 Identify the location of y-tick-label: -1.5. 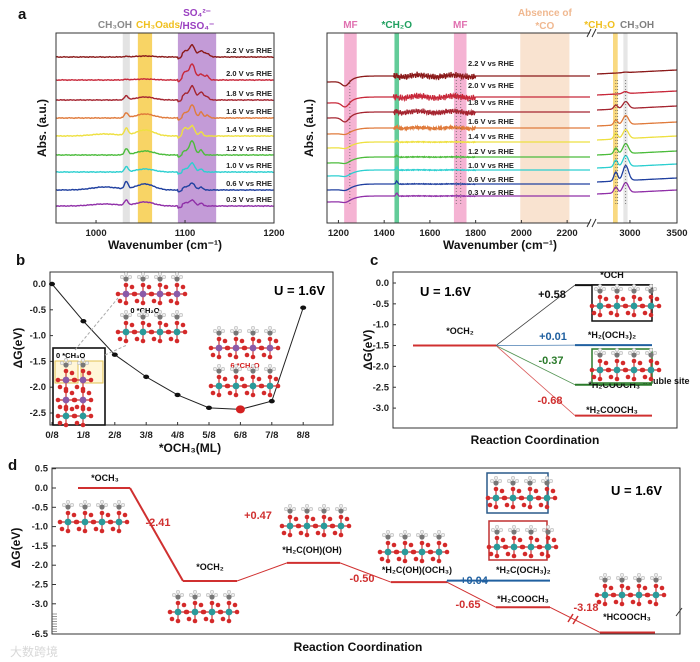
(381, 346).